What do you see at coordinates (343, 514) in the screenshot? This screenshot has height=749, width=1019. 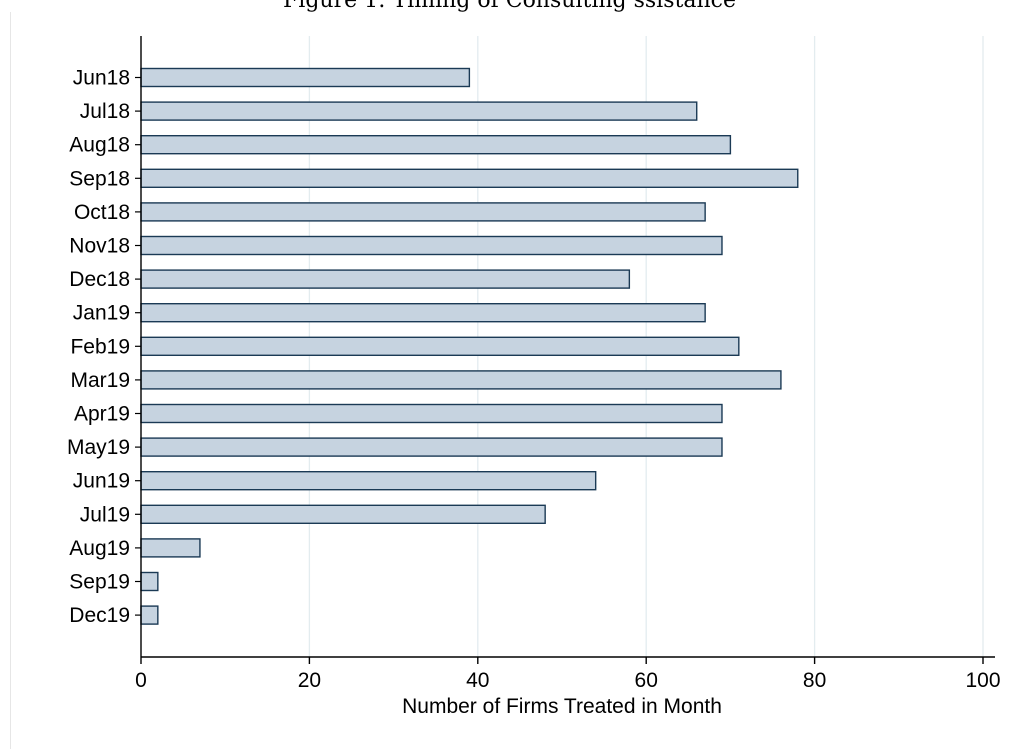 I see `bar-Jul19` at bounding box center [343, 514].